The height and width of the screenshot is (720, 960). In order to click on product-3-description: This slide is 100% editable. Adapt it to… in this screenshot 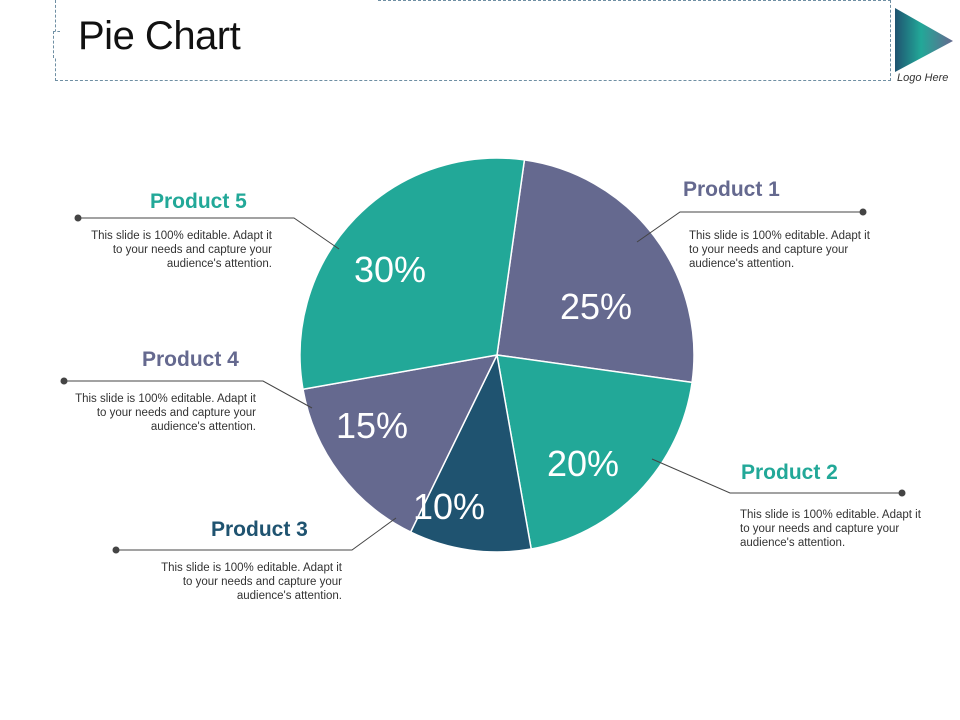, I will do `click(251, 582)`.